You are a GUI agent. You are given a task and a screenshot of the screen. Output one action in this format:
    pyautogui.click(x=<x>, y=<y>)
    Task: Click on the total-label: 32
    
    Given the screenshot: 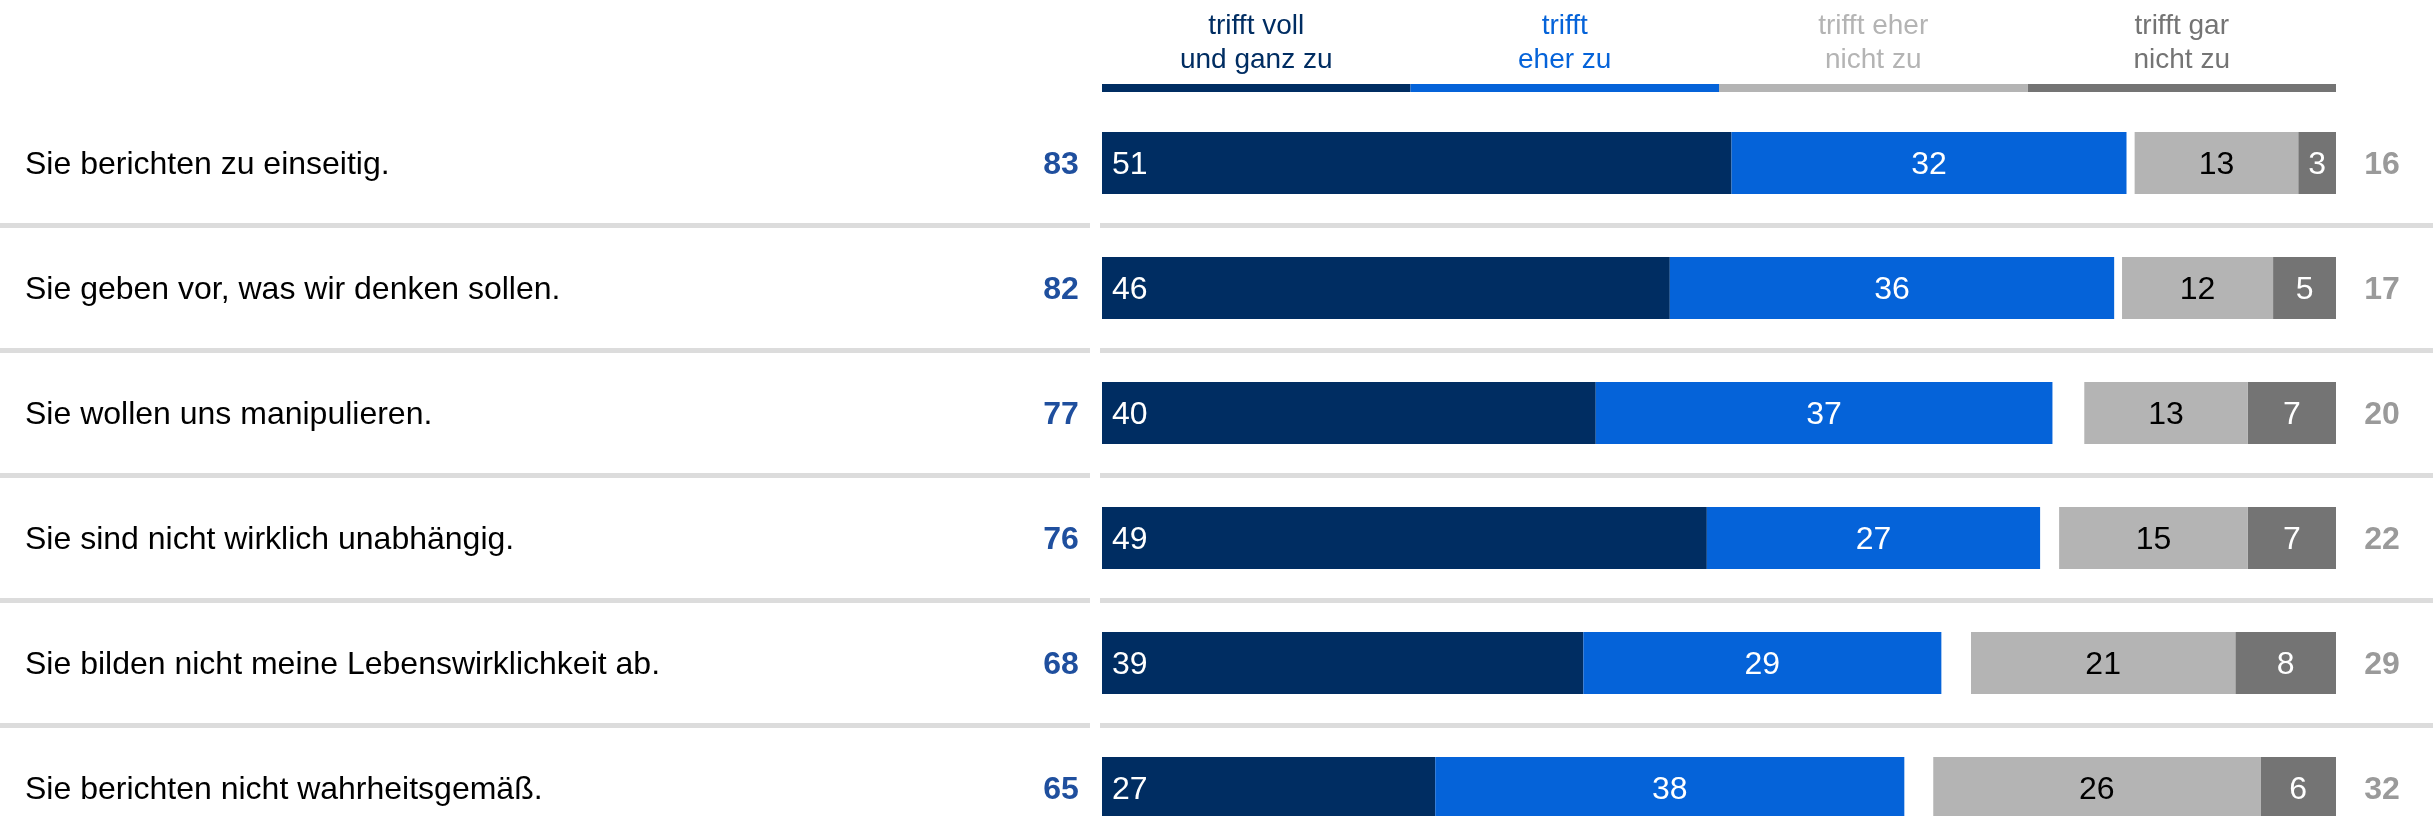 What is the action you would take?
    pyautogui.click(x=2382, y=788)
    